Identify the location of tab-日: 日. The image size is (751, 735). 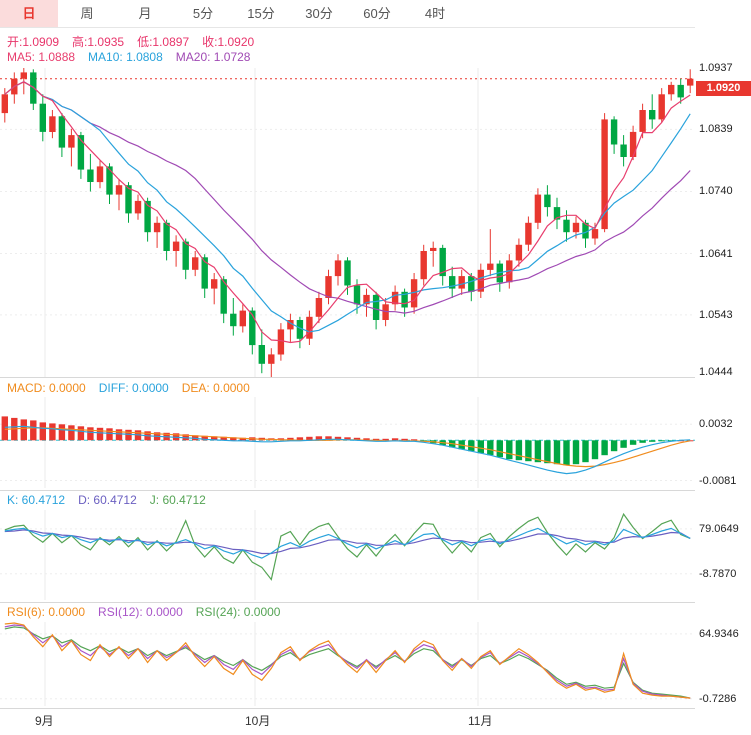
(29, 13).